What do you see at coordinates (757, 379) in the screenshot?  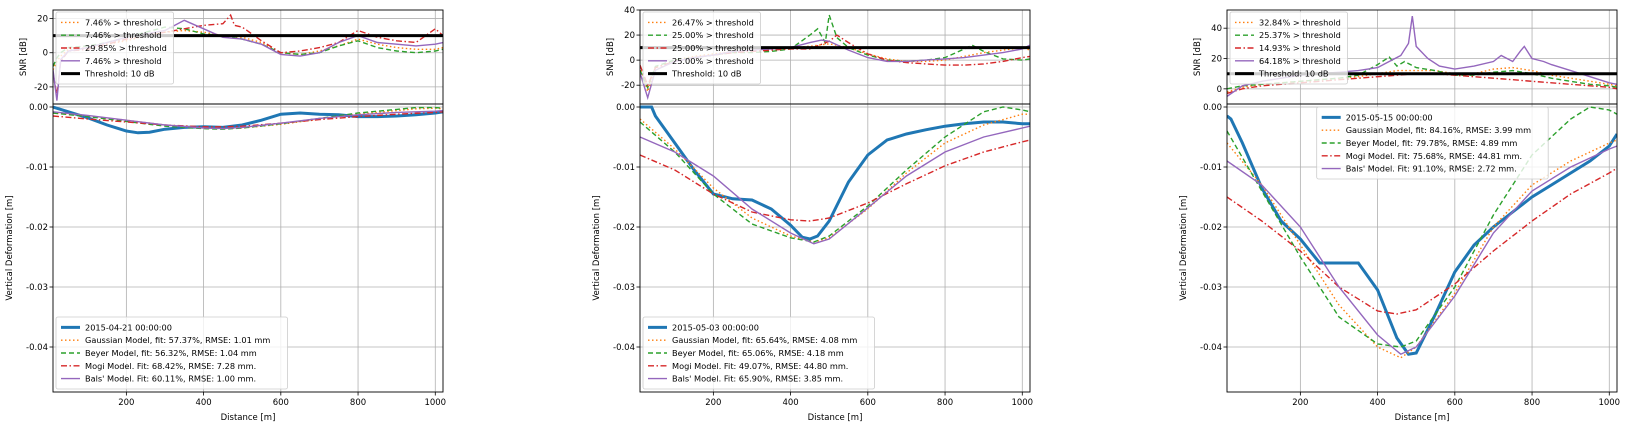 I see `legend-entry-bals: Bals' Model. Fit: 65.90%, RMSE: 3.85 mm.` at bounding box center [757, 379].